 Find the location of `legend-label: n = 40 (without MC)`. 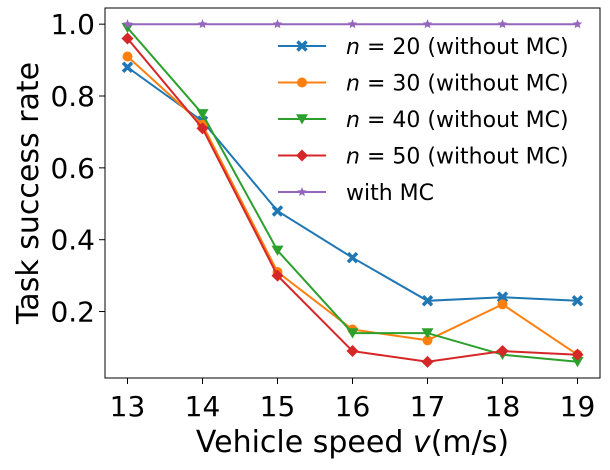

legend-label: n = 40 (without MC) is located at coordinates (457, 120).